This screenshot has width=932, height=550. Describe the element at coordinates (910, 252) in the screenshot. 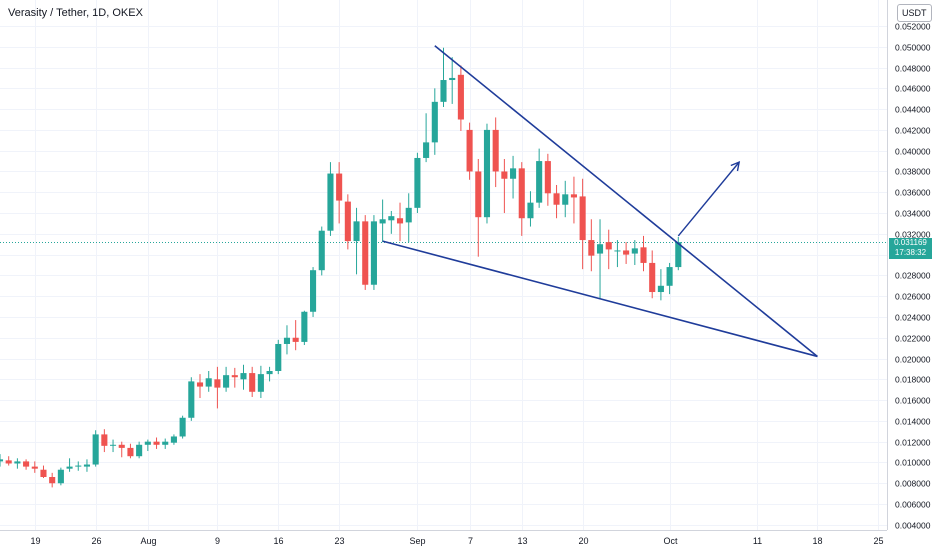

I see `bar-countdown: 17:38:32` at that location.